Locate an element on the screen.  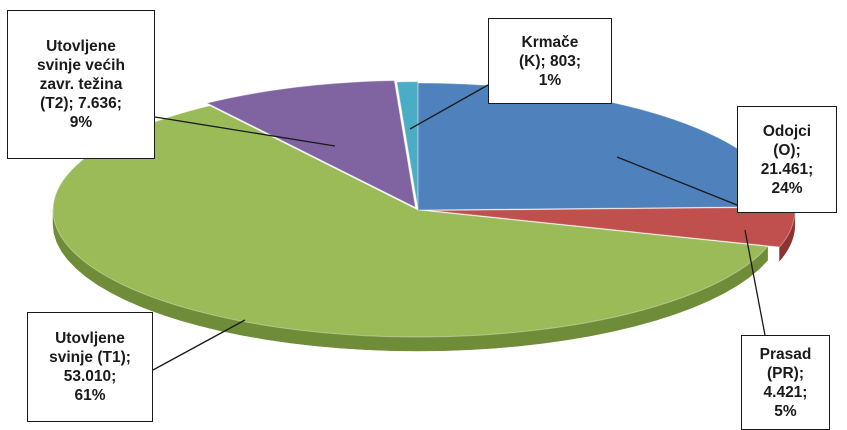
label-o-line3: 21.461; is located at coordinates (787, 169).